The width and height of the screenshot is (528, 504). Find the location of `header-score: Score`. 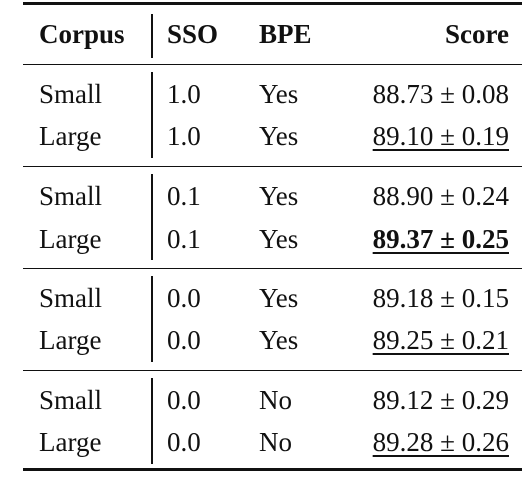

header-score: Score is located at coordinates (477, 34).